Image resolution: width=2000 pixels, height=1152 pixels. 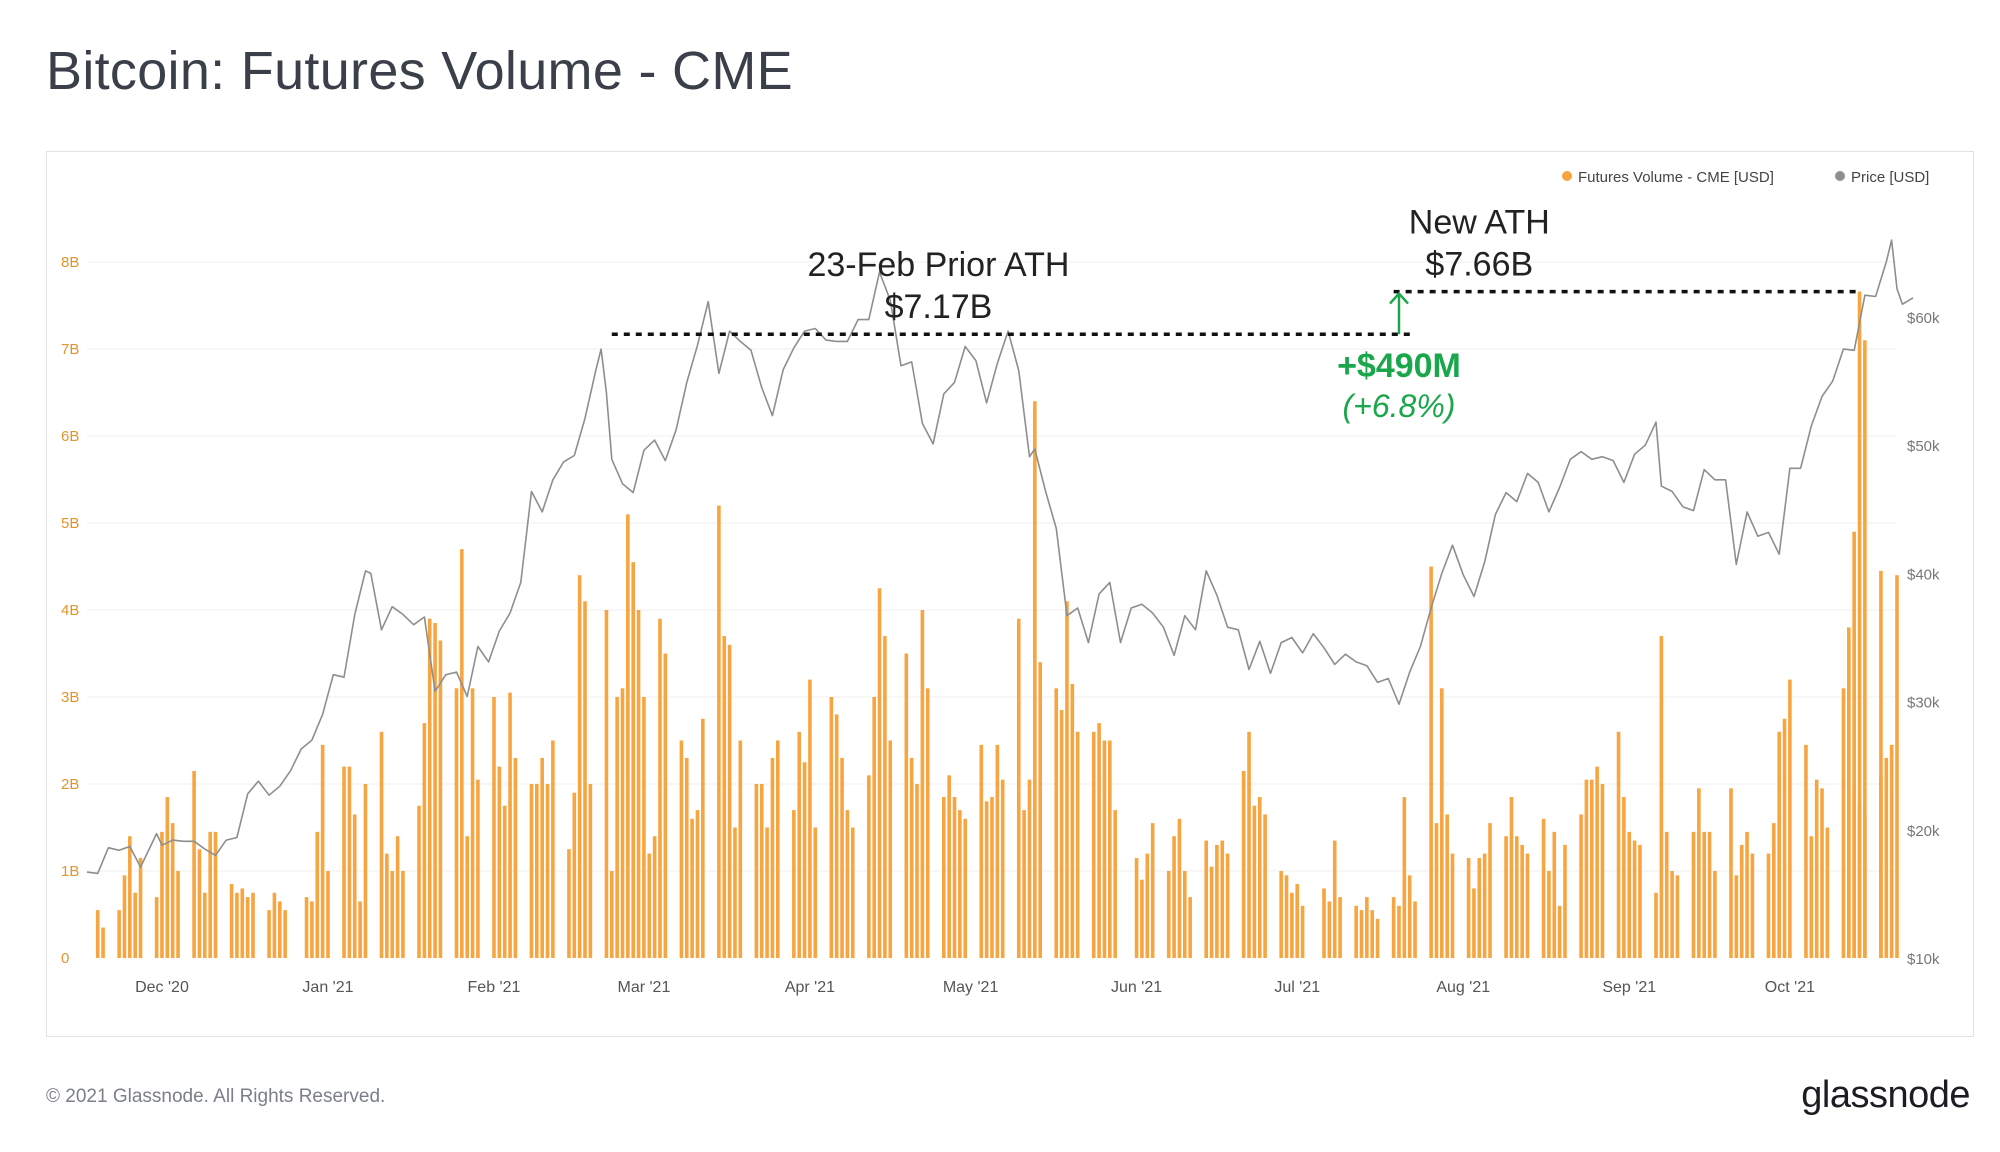 I want to click on y-right-tick-label: $30k, so click(x=1923, y=703).